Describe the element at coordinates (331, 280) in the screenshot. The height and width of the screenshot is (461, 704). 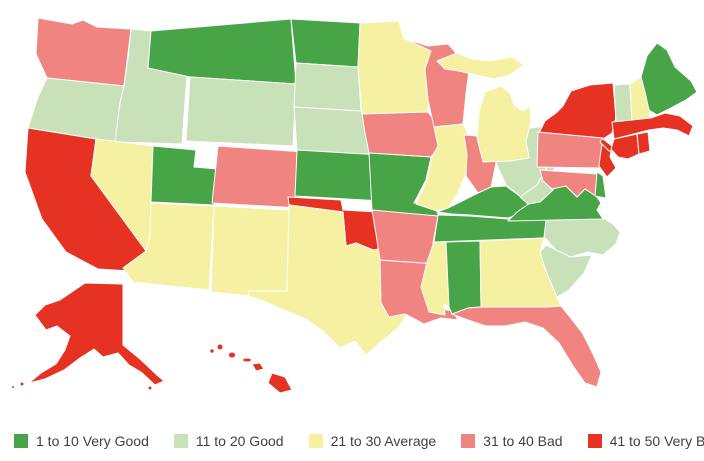
I see `state-TX` at that location.